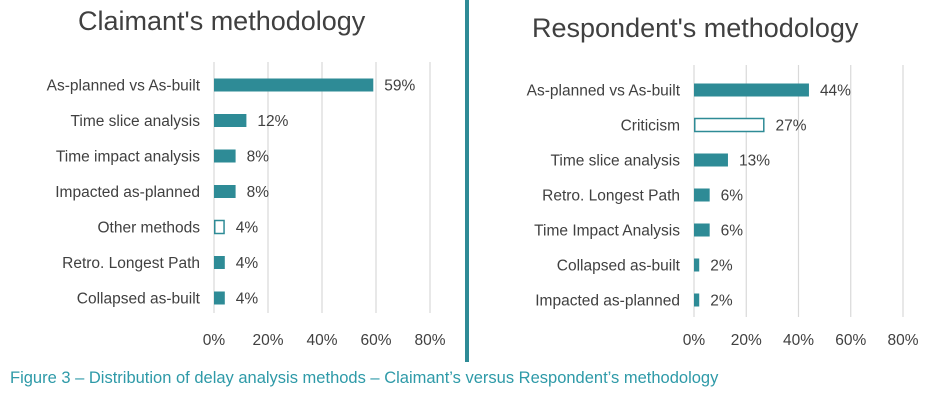 The height and width of the screenshot is (405, 937). Describe the element at coordinates (835, 91) in the screenshot. I see `data-label: 44%` at that location.